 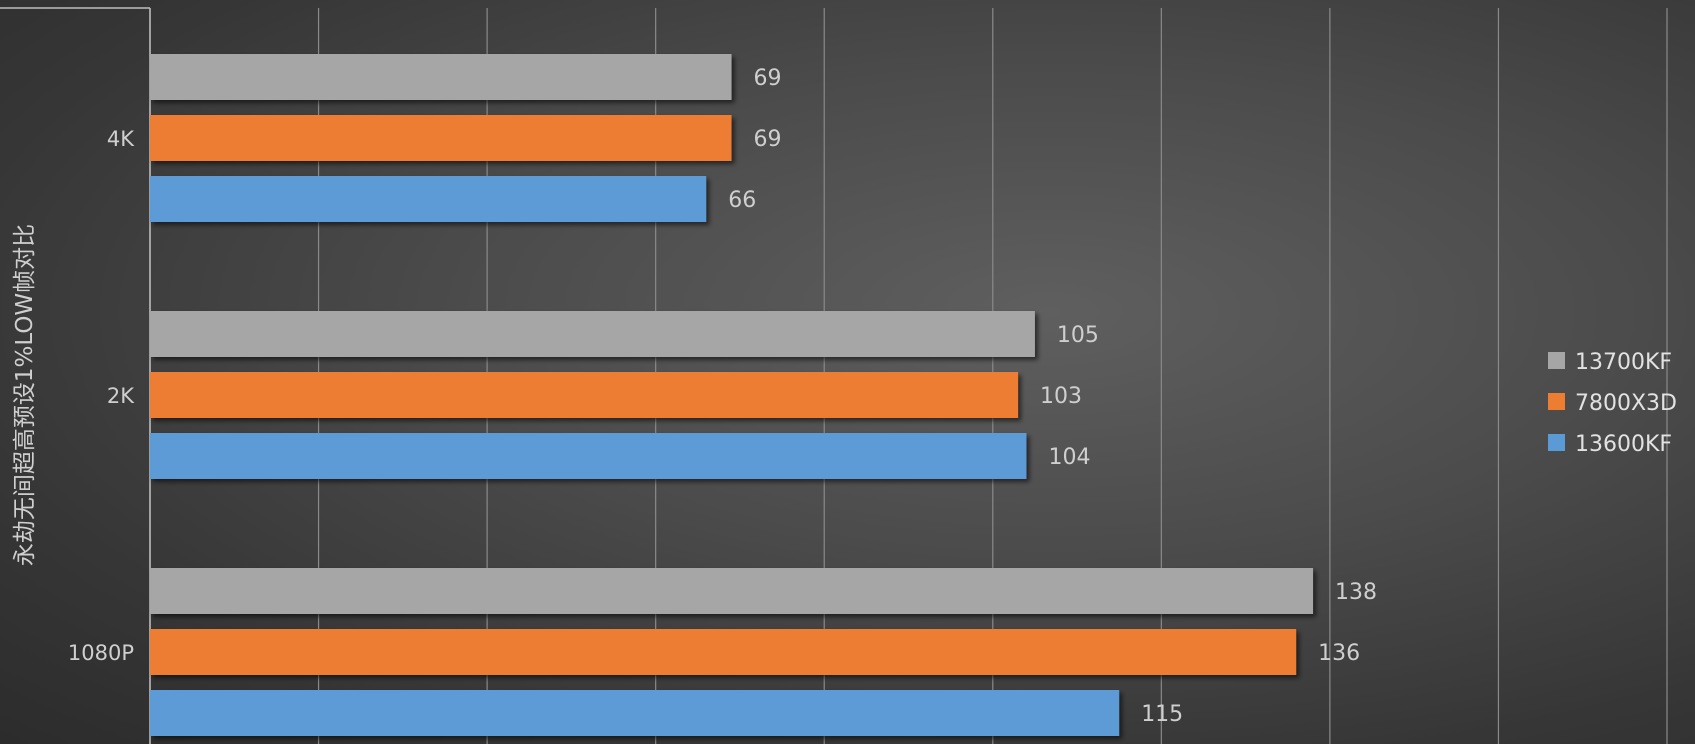 What do you see at coordinates (121, 396) in the screenshot?
I see `category-label: 2K` at bounding box center [121, 396].